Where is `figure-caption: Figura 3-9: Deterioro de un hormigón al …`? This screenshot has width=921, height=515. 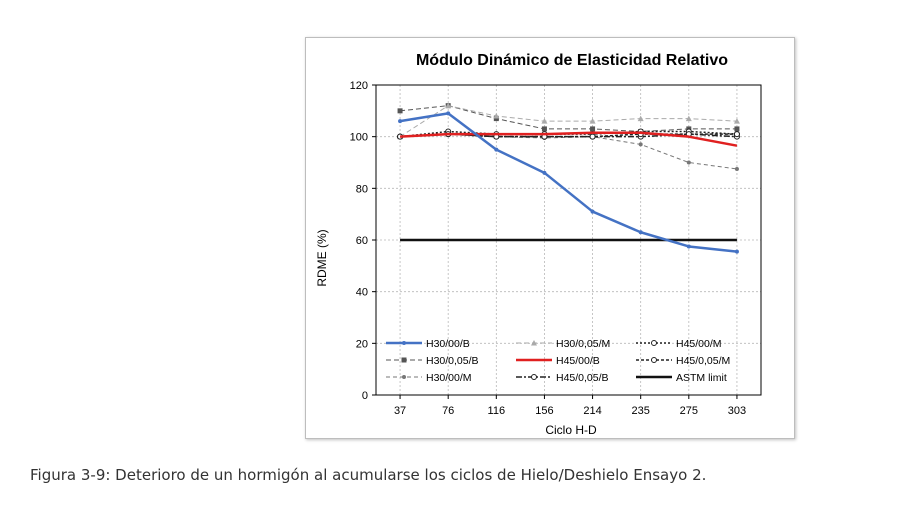
figure-caption: Figura 3-9: Deterioro de un hormigón al … is located at coordinates (368, 475).